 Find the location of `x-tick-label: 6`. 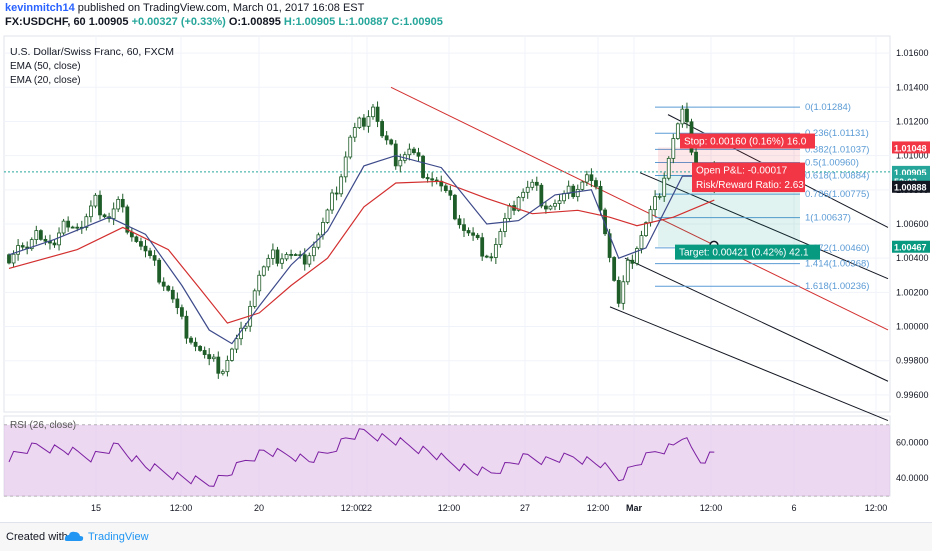

x-tick-label: 6 is located at coordinates (793, 508).